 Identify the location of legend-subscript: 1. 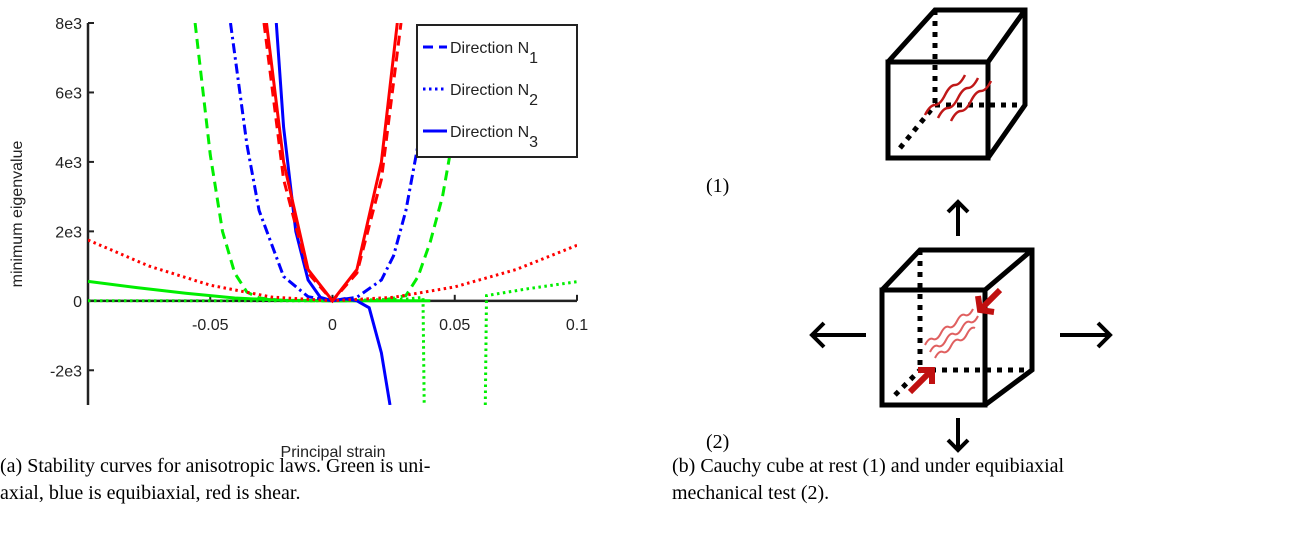
(533, 58).